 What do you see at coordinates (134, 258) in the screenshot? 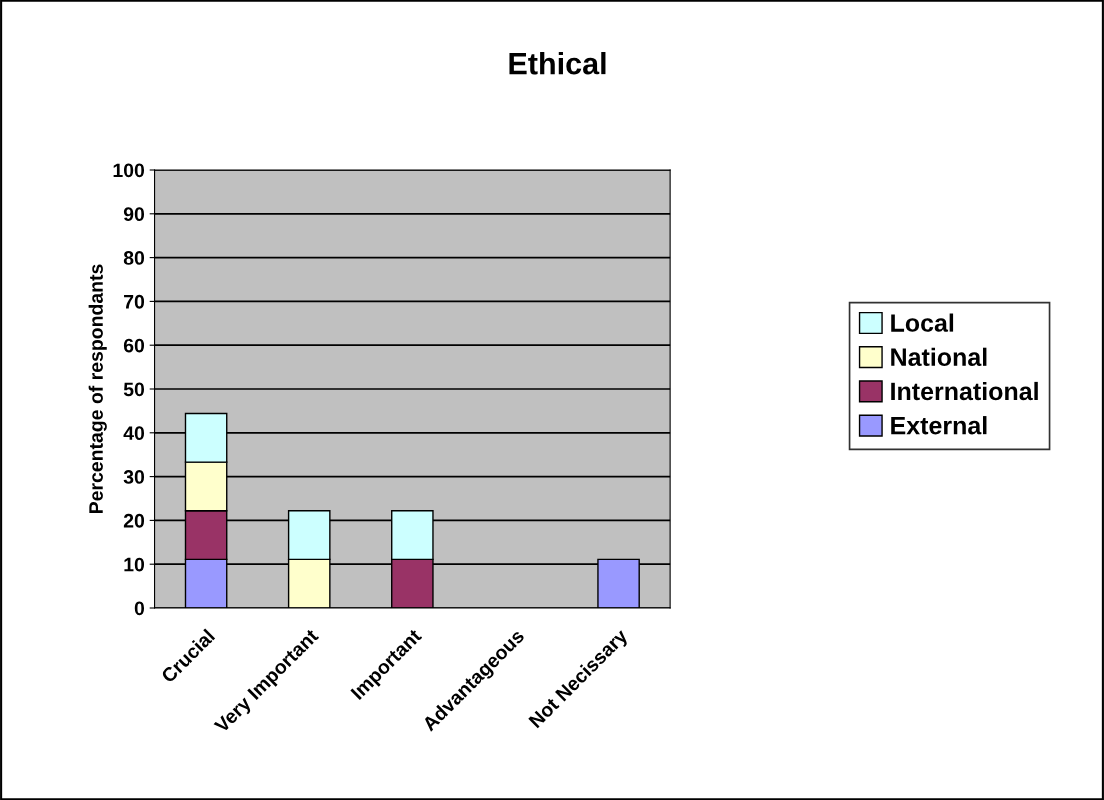
I see `y-tick-label: 80` at bounding box center [134, 258].